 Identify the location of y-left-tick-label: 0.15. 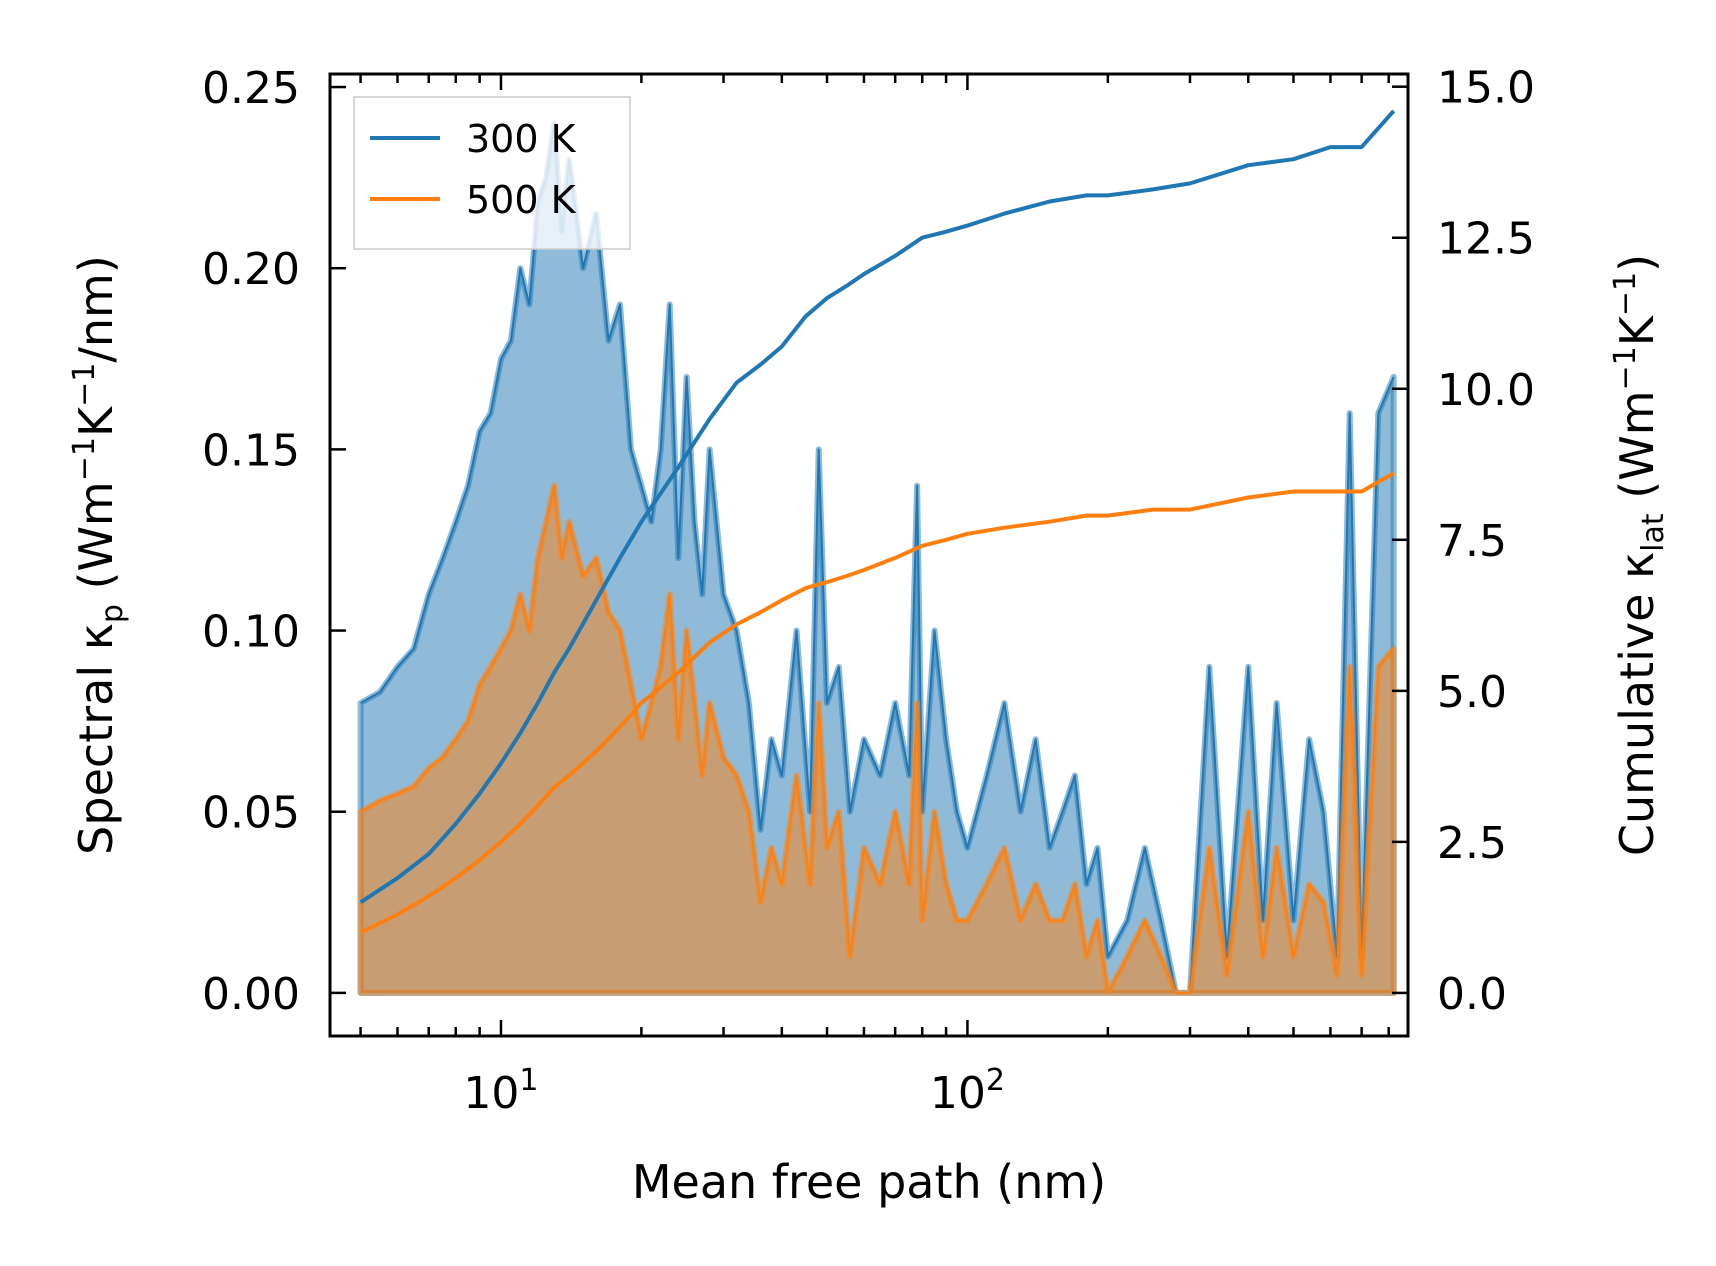
(251, 450).